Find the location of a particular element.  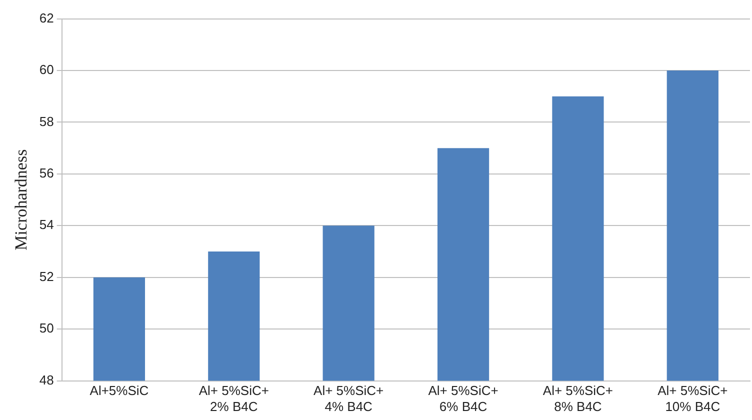

x-tick-label: Al+ 5%SiC+ 10% B4C is located at coordinates (693, 398).